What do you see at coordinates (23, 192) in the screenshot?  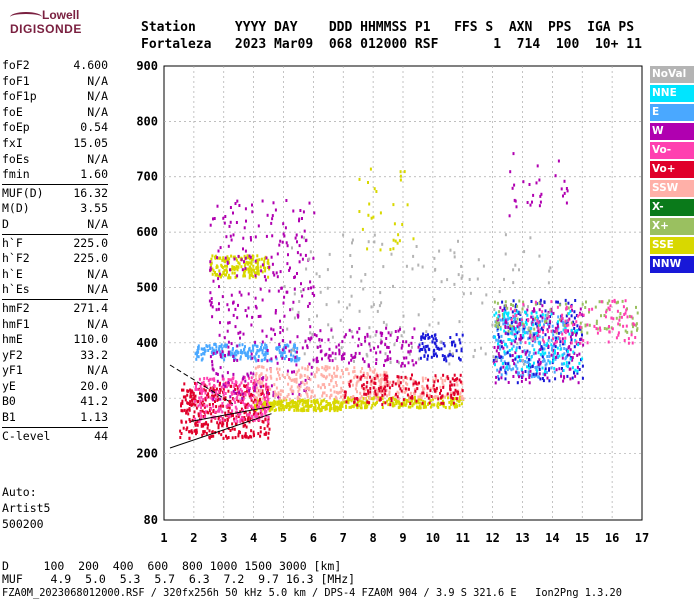 I see `param-name: MUF(D)` at bounding box center [23, 192].